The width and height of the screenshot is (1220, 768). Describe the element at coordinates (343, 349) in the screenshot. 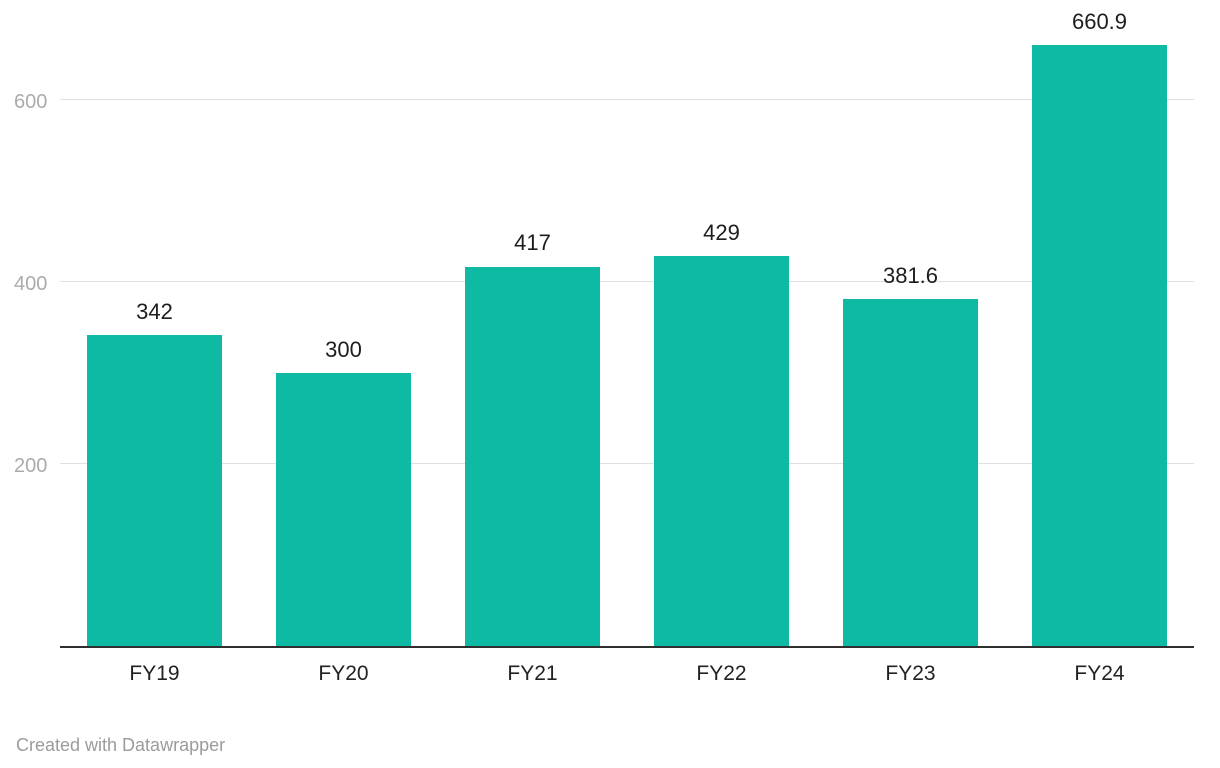

I see `bar-value-label: 300` at that location.